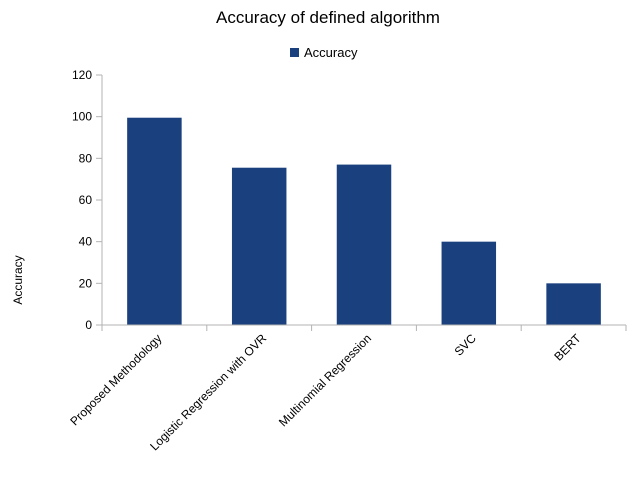 The image size is (638, 486). Describe the element at coordinates (88, 325) in the screenshot. I see `y-tick-label: 0` at that location.